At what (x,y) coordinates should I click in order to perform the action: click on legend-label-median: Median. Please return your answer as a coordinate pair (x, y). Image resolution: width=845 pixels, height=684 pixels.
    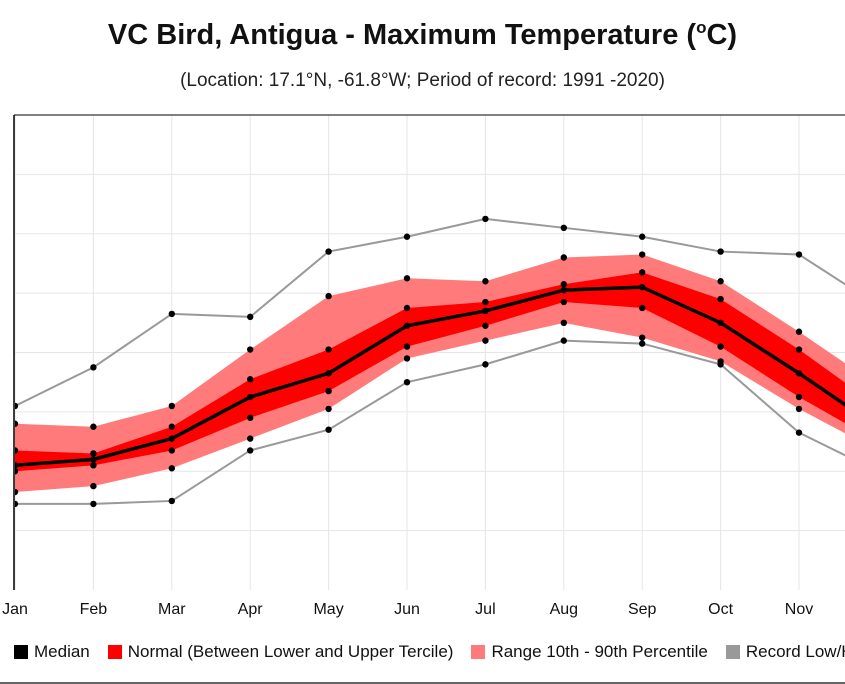
    Looking at the image, I should click on (62, 651).